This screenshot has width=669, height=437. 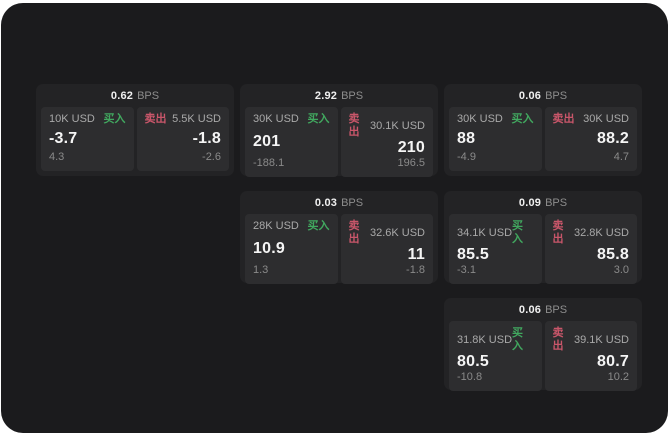 I want to click on buy-value: 80.5, so click(x=473, y=361).